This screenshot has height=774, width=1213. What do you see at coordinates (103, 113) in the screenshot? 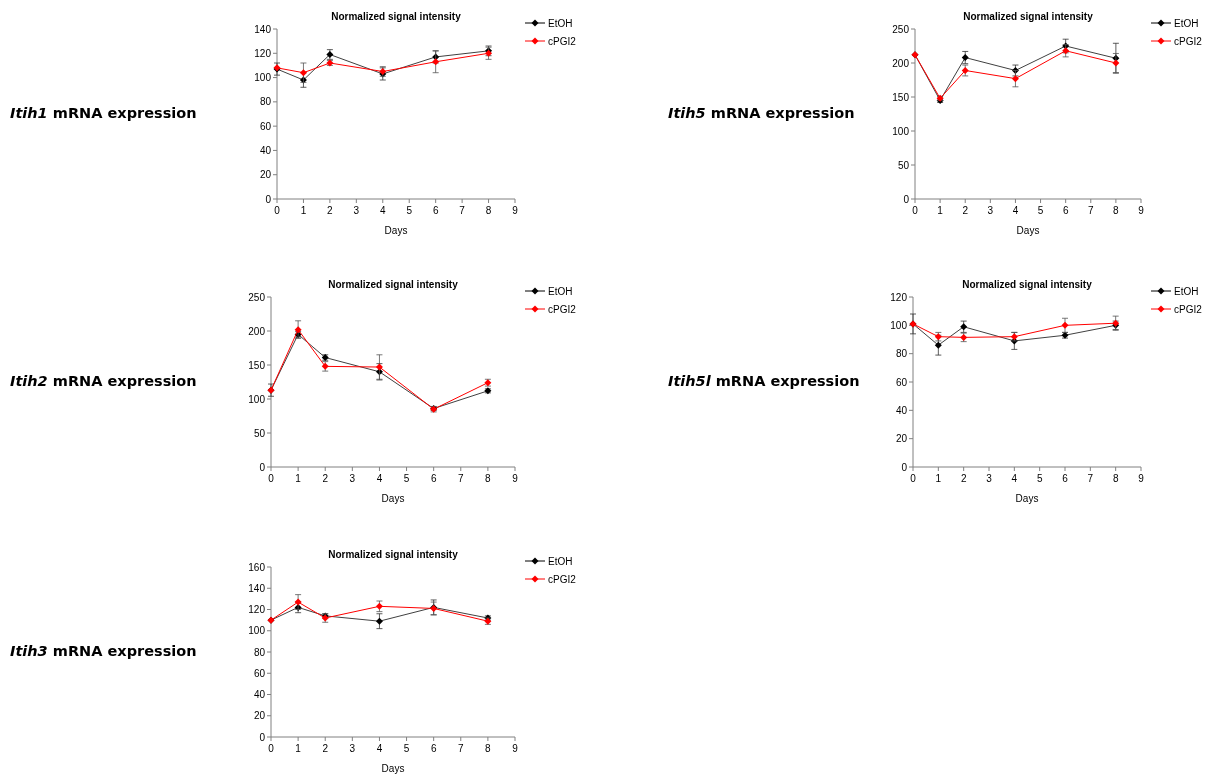
I see `y-axis-title: Itih1 mRNA expression` at bounding box center [103, 113].